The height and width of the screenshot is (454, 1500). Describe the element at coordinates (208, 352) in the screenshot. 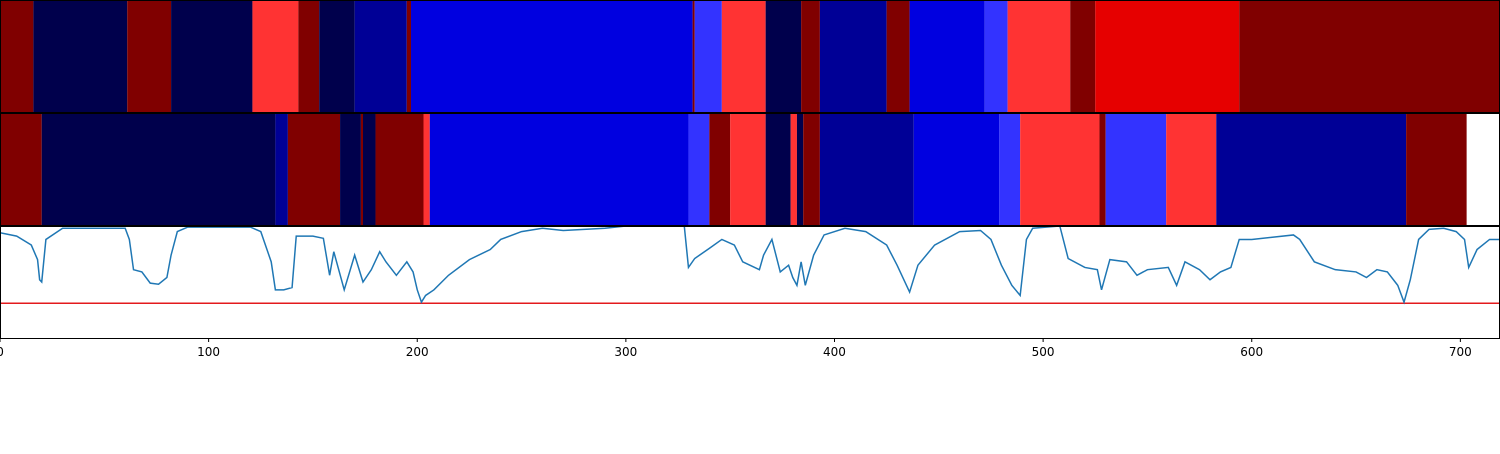

I see `x-tick-label: 100` at that location.